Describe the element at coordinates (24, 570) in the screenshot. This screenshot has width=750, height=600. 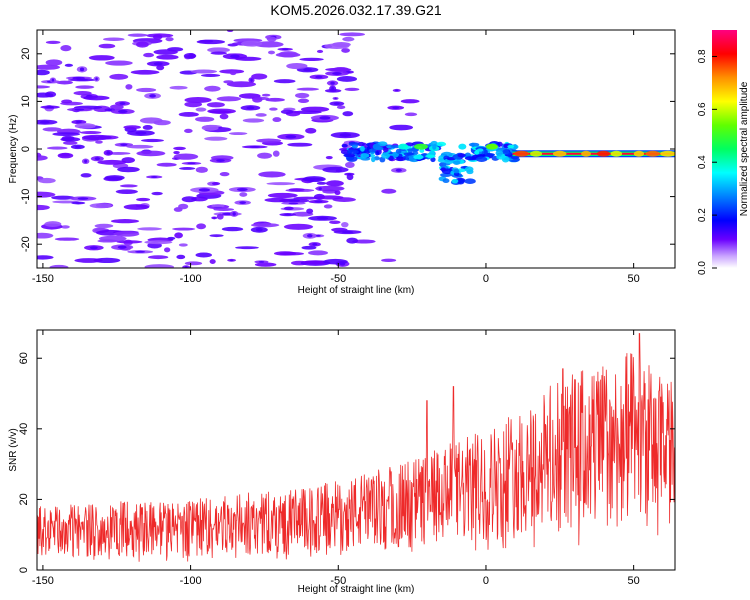
I see `snr-y-tick-label: 0` at that location.